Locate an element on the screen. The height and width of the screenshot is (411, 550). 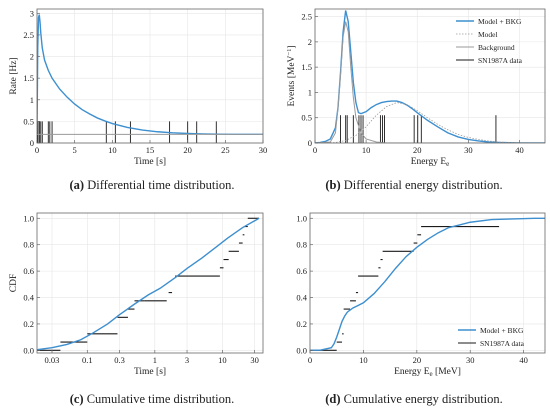
x-tick-label: 1 is located at coordinates (155, 360).